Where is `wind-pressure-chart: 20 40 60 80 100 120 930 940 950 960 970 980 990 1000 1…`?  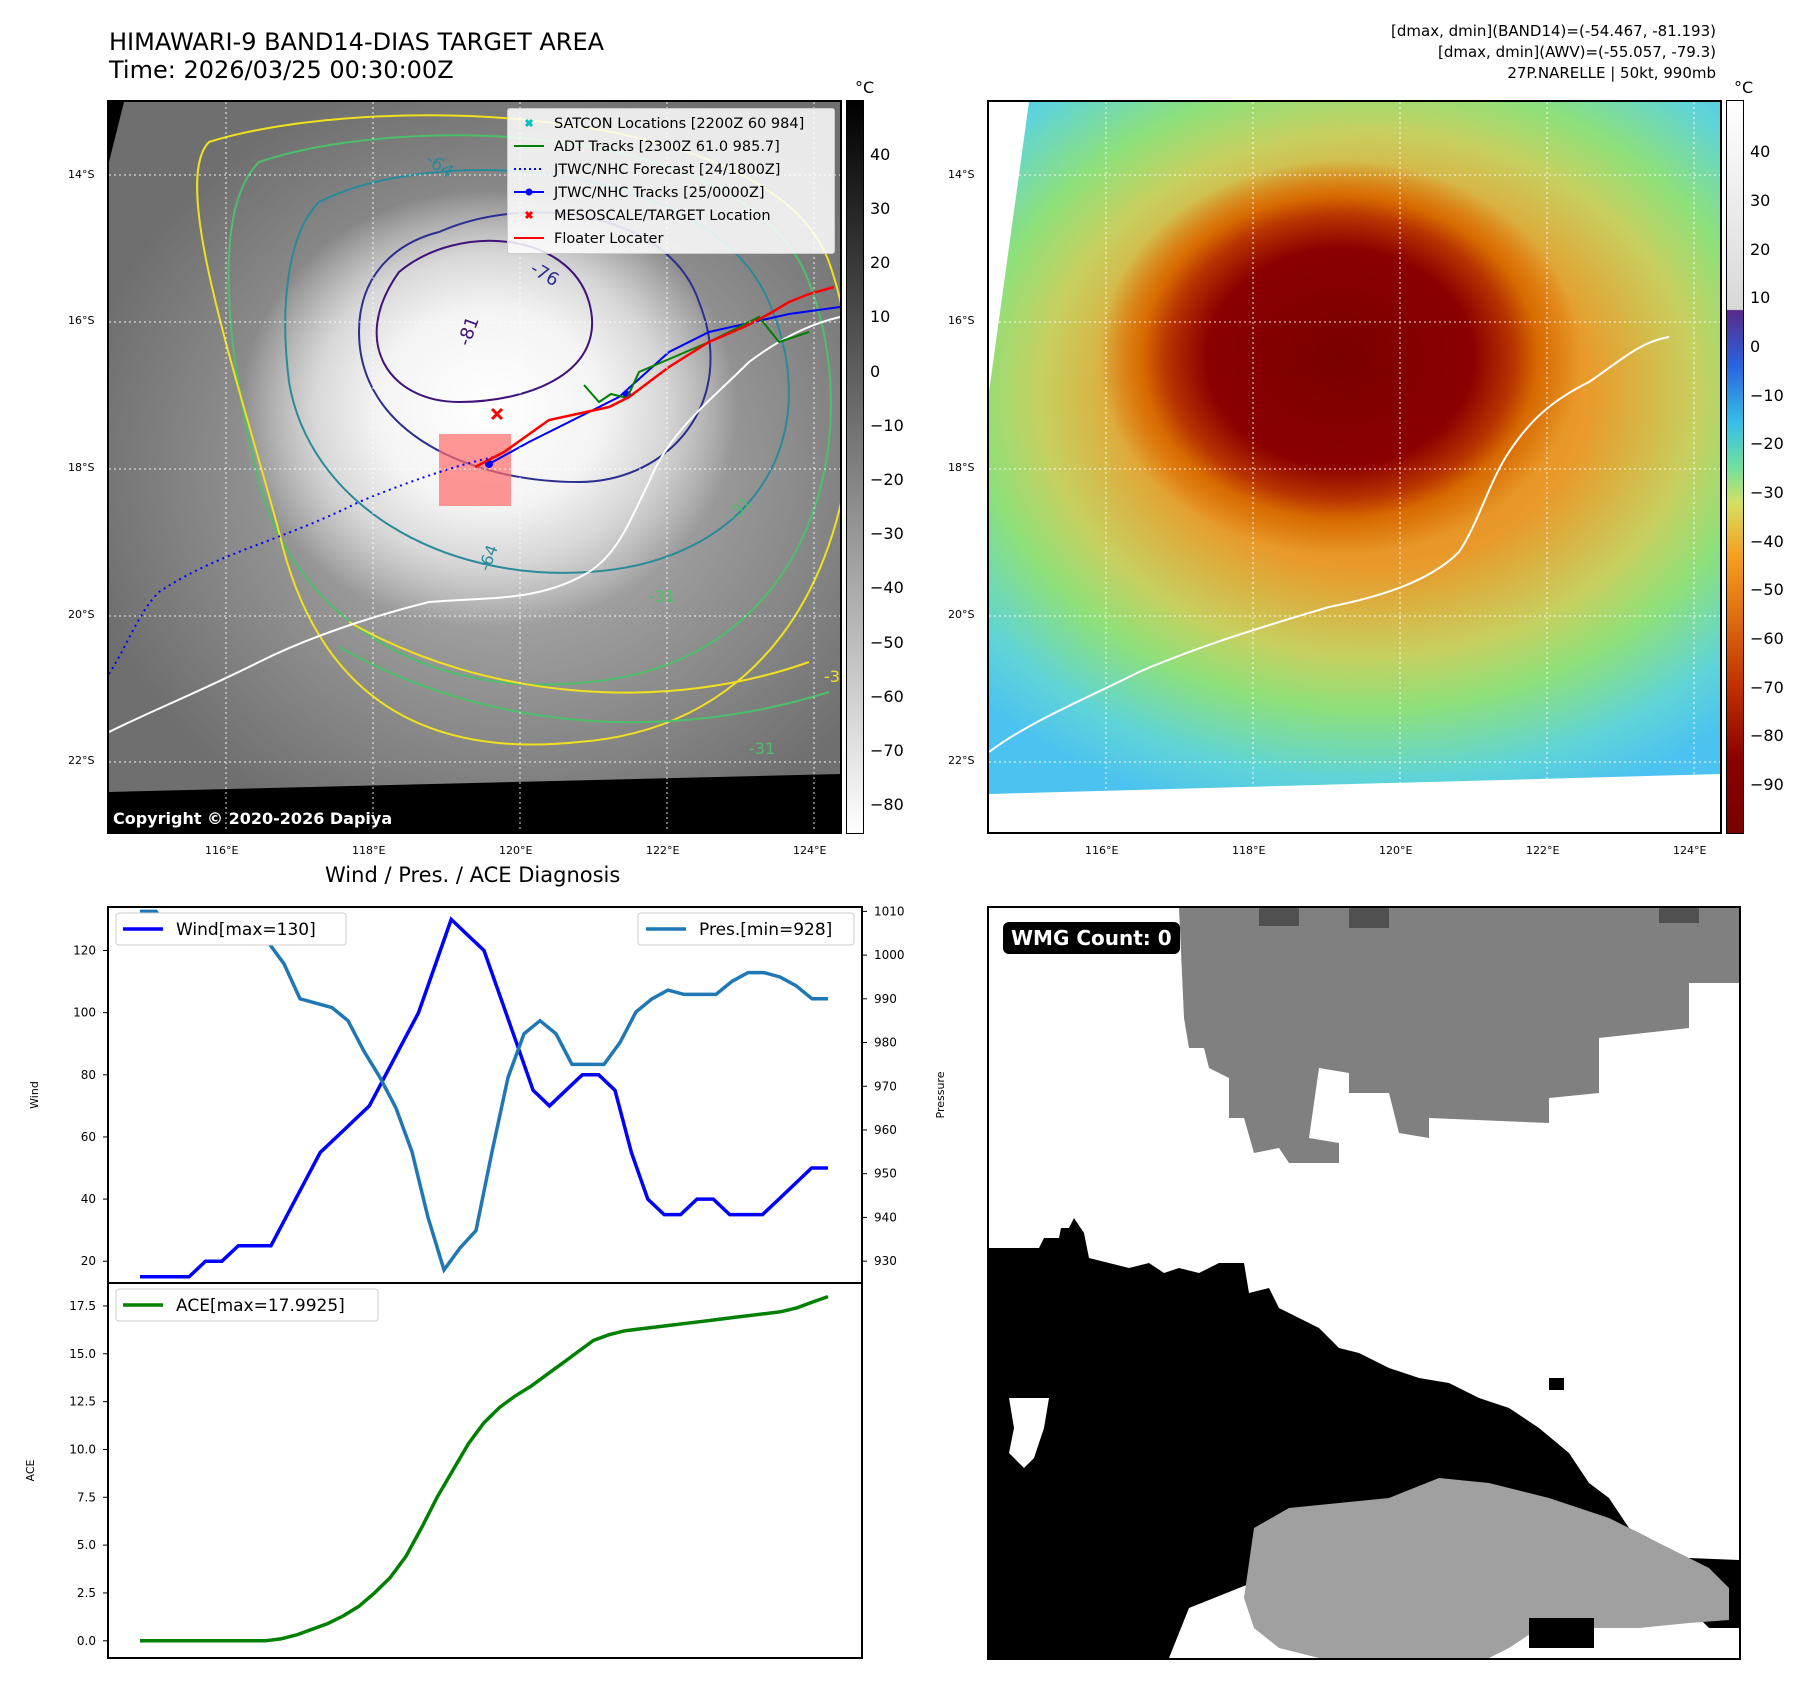 wind-pressure-chart: 20 40 60 80 100 120 930 940 950 960 970 980 990 1000 1… is located at coordinates (487, 1094).